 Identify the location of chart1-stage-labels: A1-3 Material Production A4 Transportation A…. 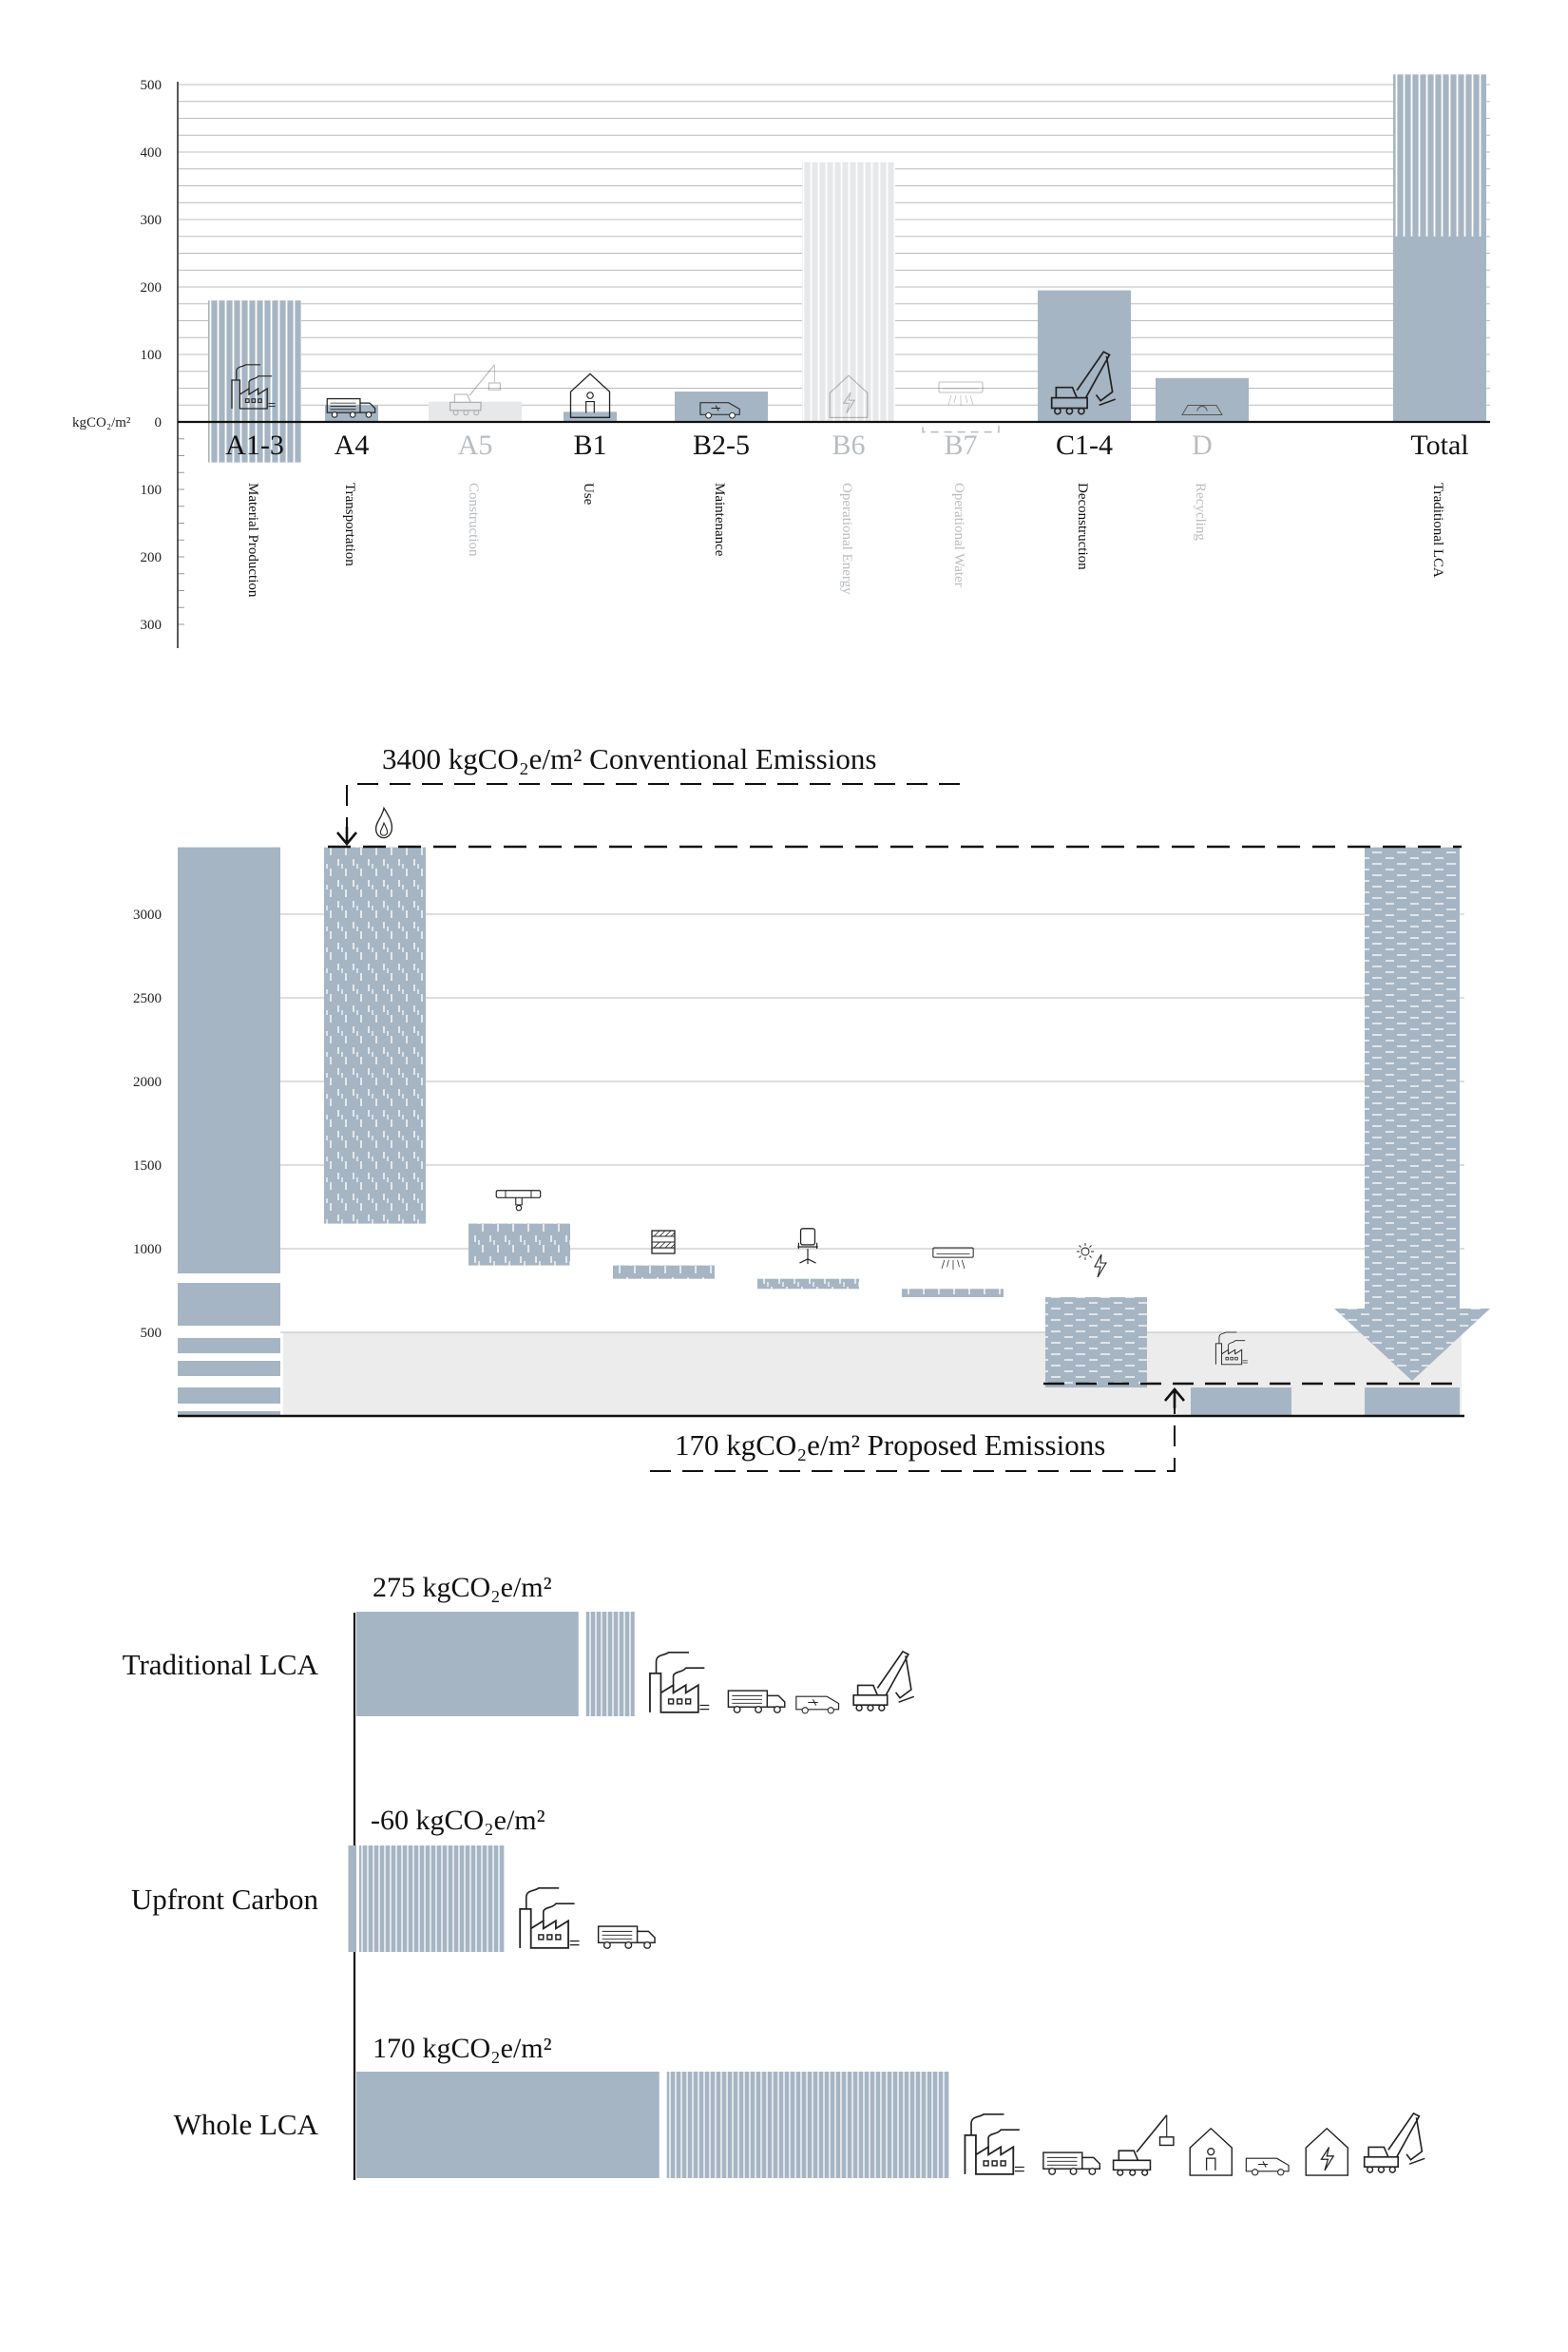
(847, 514).